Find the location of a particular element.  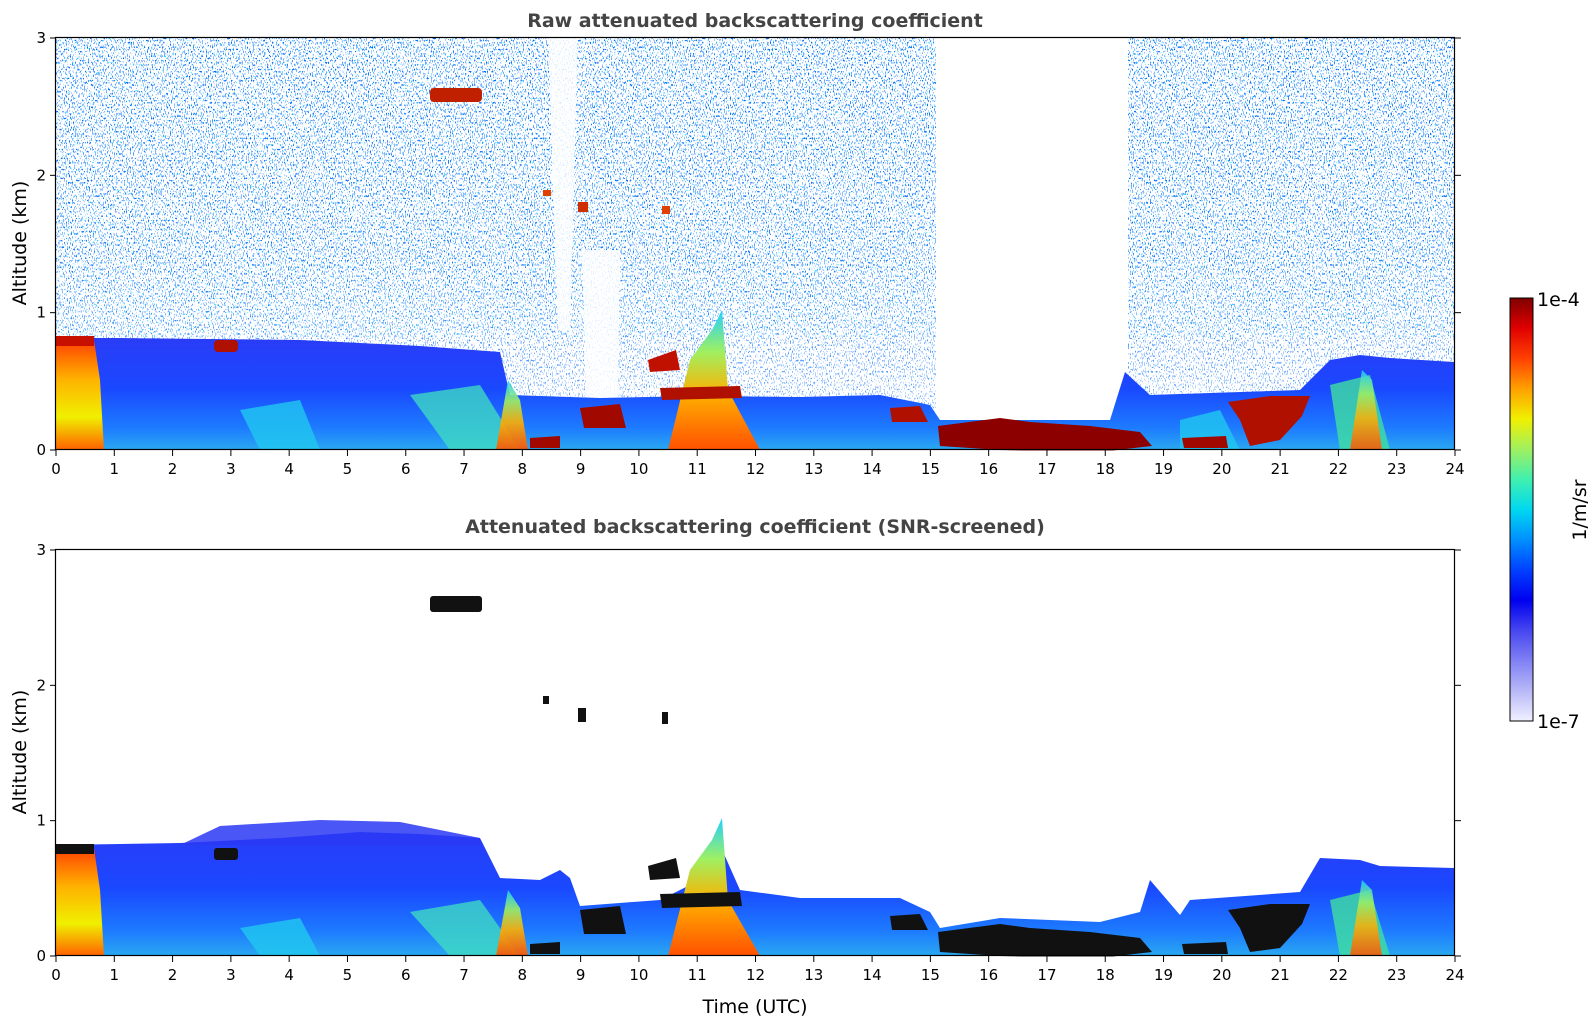

colorbar-unit-label: 1/m/sr is located at coordinates (1580, 509).